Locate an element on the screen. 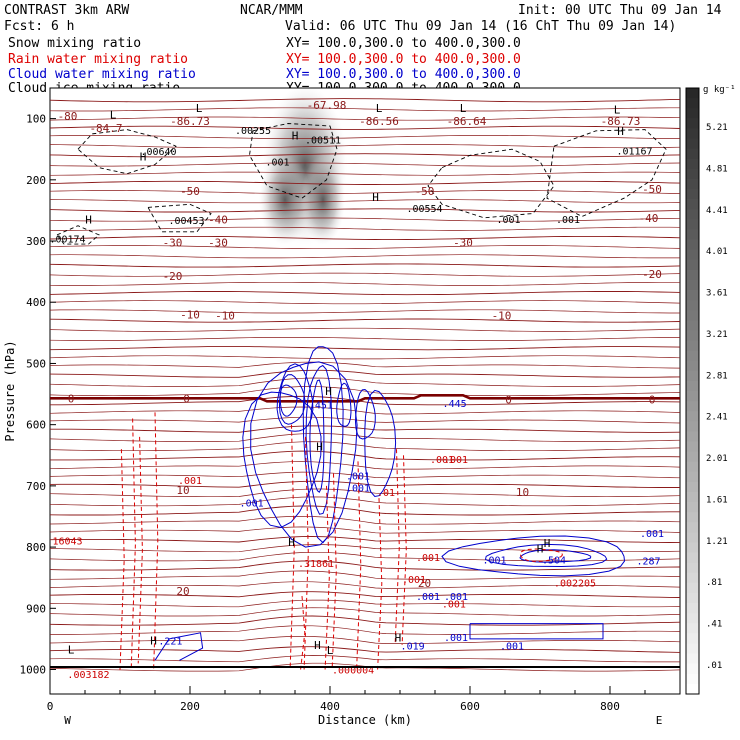  y-tick-label: 500 is located at coordinates (36, 363).